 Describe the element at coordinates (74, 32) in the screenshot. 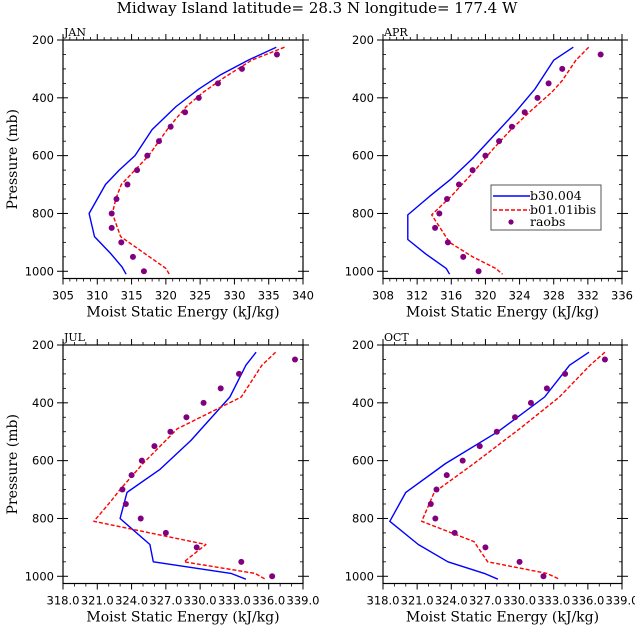

I see `panel-label: JAN` at that location.